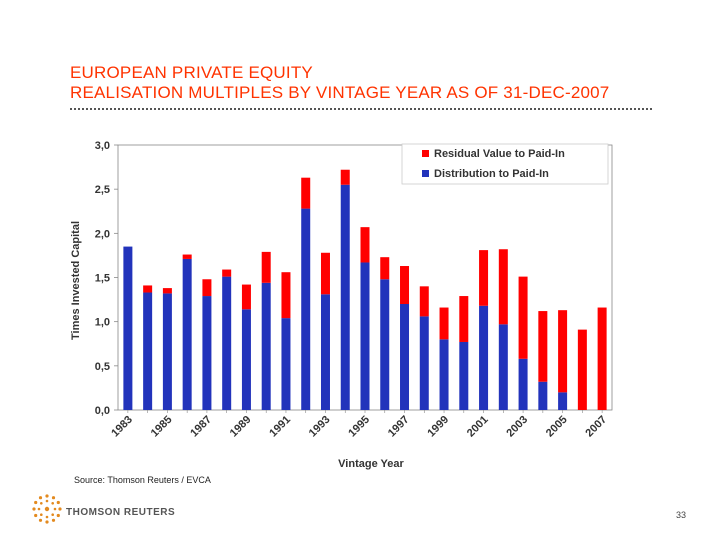 This screenshot has width=720, height=540. What do you see at coordinates (359, 427) in the screenshot?
I see `x-tick-label: 1995` at bounding box center [359, 427].